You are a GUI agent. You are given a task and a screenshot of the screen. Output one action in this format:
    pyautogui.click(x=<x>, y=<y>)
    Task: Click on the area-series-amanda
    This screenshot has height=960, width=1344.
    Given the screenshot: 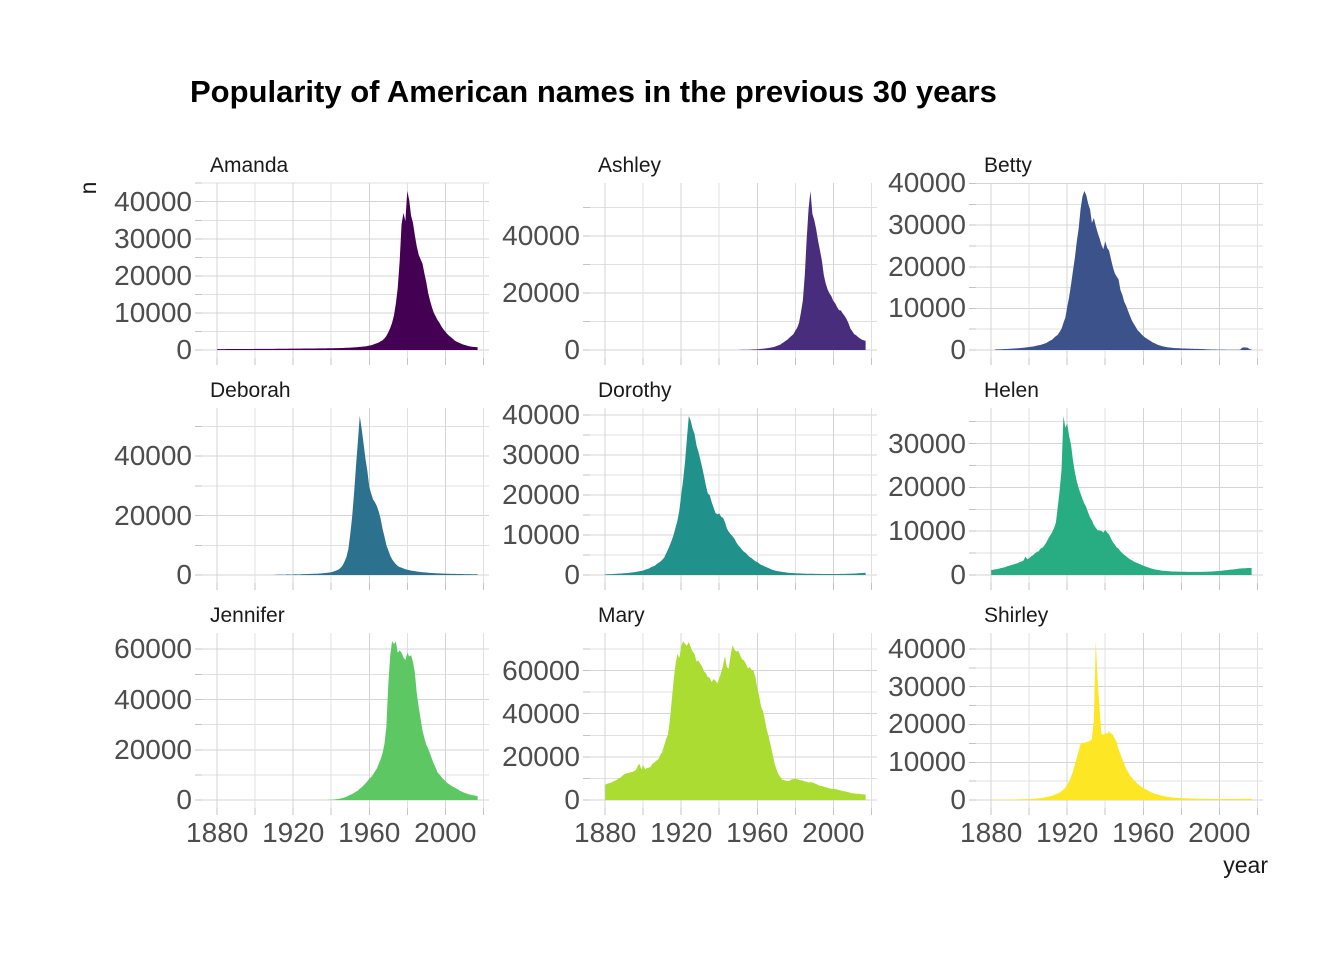 What is the action you would take?
    pyautogui.click(x=347, y=270)
    